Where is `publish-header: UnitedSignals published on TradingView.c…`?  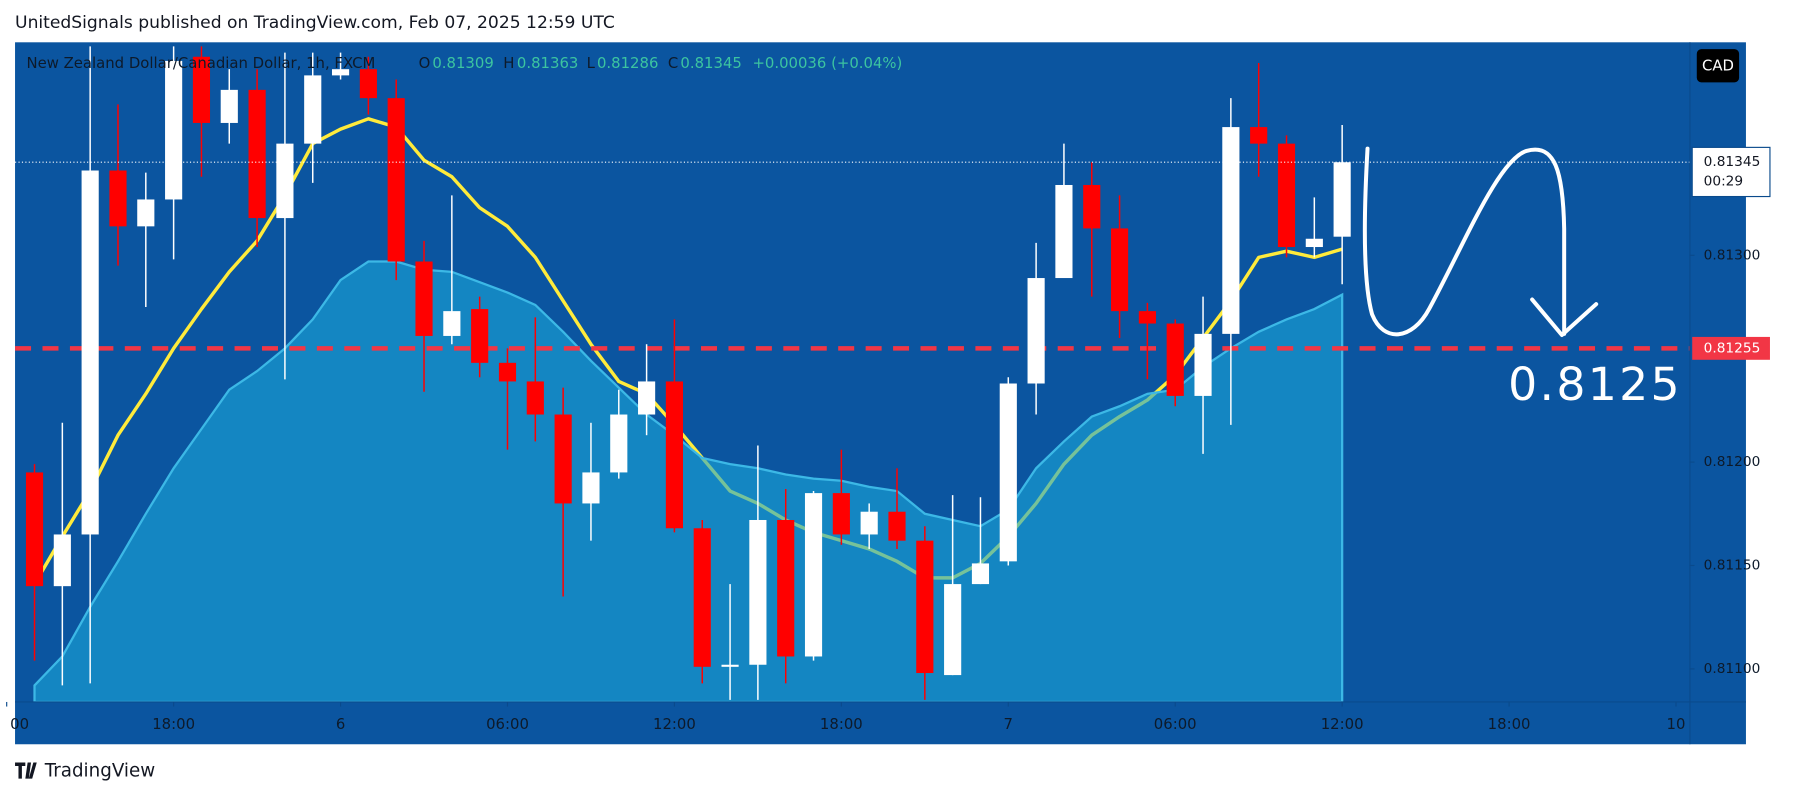
publish-header: UnitedSignals published on TradingView.c… is located at coordinates (315, 23).